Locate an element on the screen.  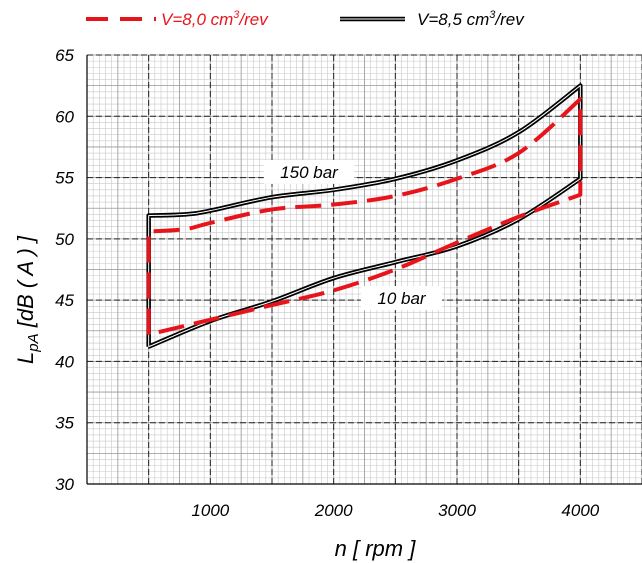
x-tick-label: 2000 is located at coordinates (333, 510).